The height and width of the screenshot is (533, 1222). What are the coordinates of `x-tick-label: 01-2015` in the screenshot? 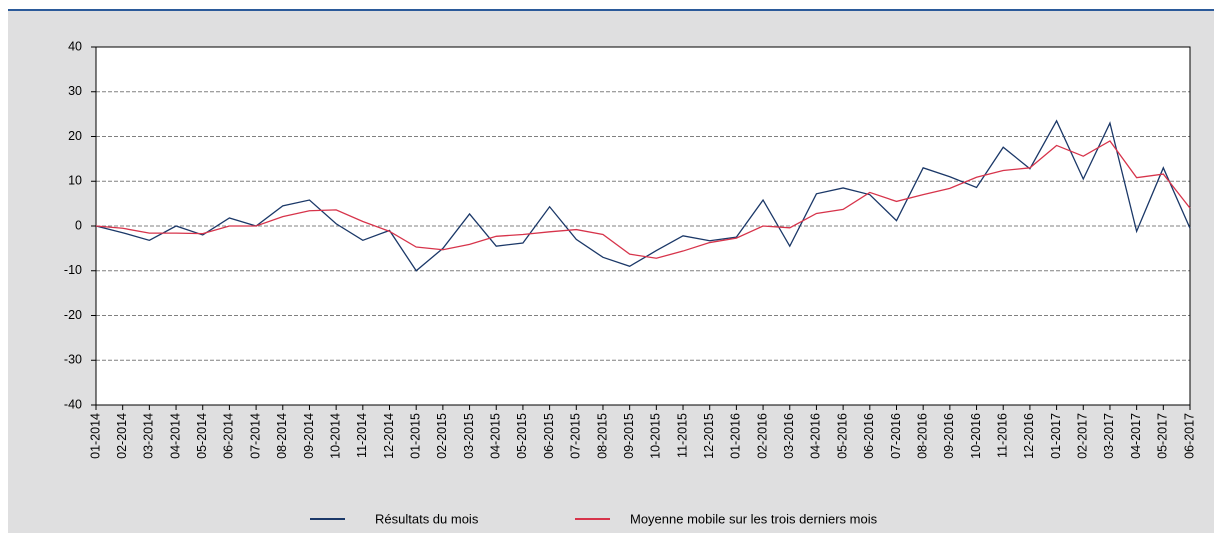 It's located at (415, 436).